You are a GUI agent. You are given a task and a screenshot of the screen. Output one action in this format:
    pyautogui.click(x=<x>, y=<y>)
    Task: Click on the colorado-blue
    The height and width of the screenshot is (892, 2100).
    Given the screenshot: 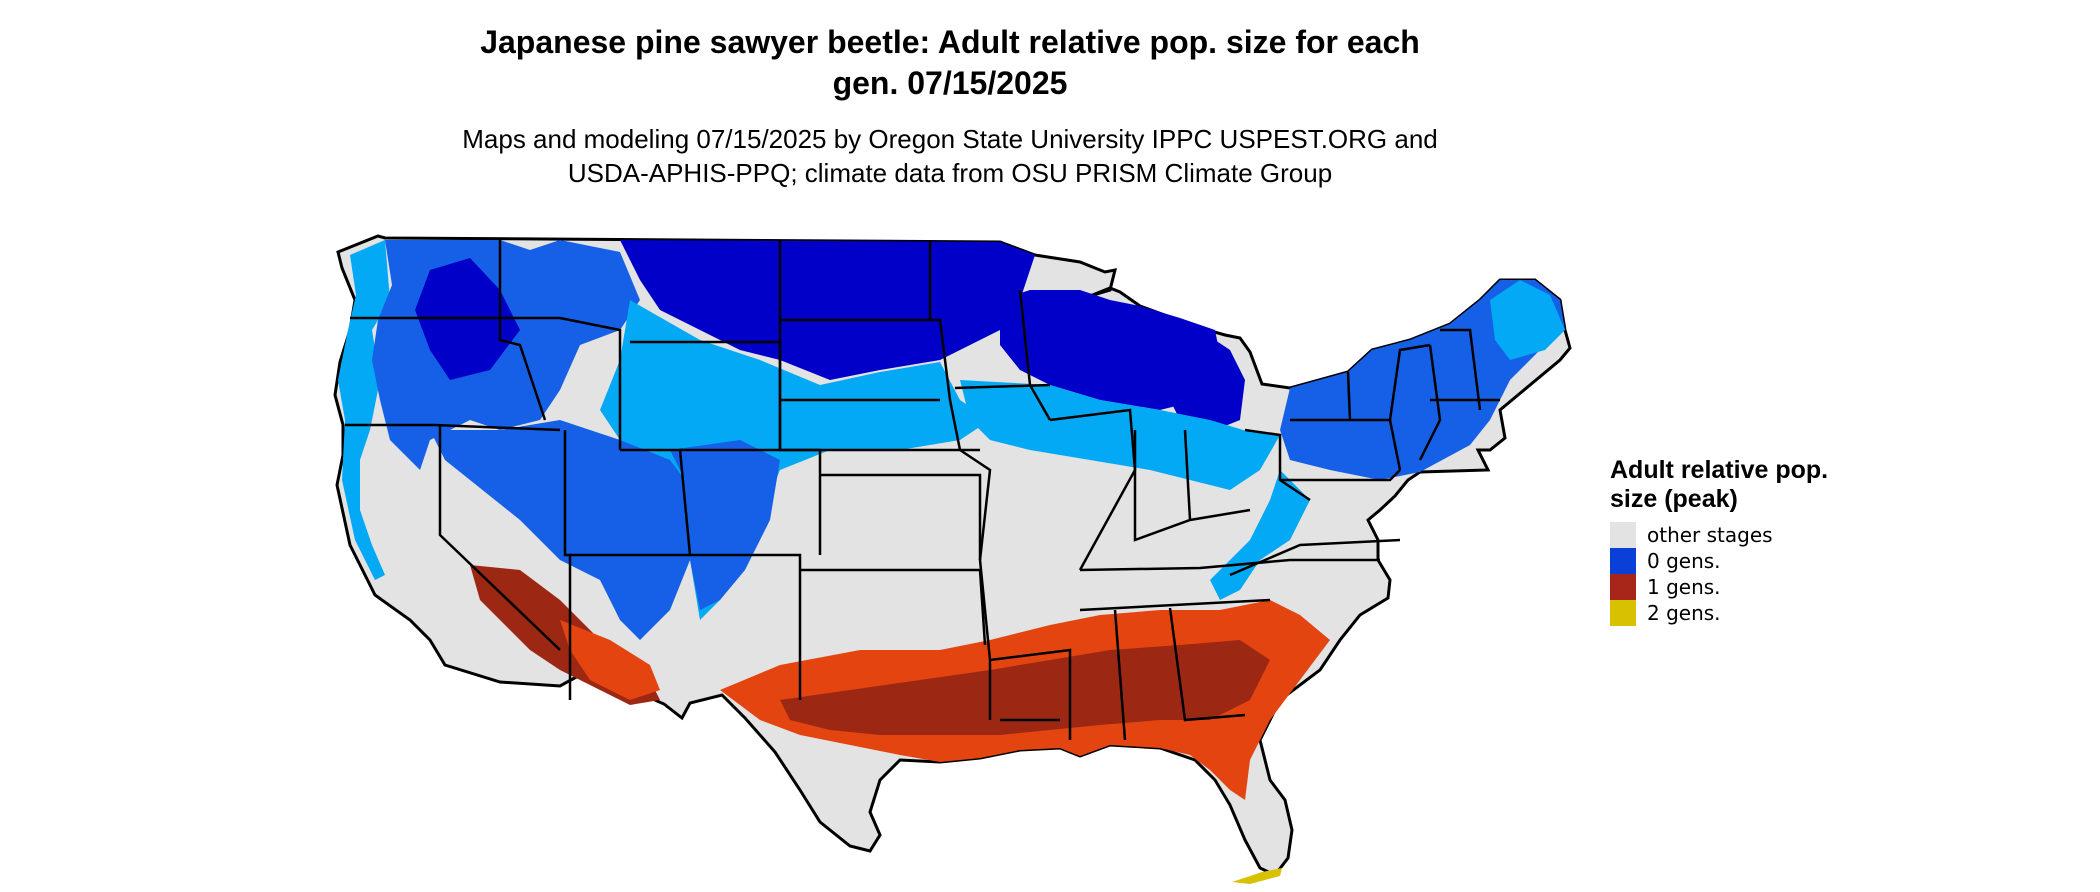 What is the action you would take?
    pyautogui.click(x=725, y=525)
    